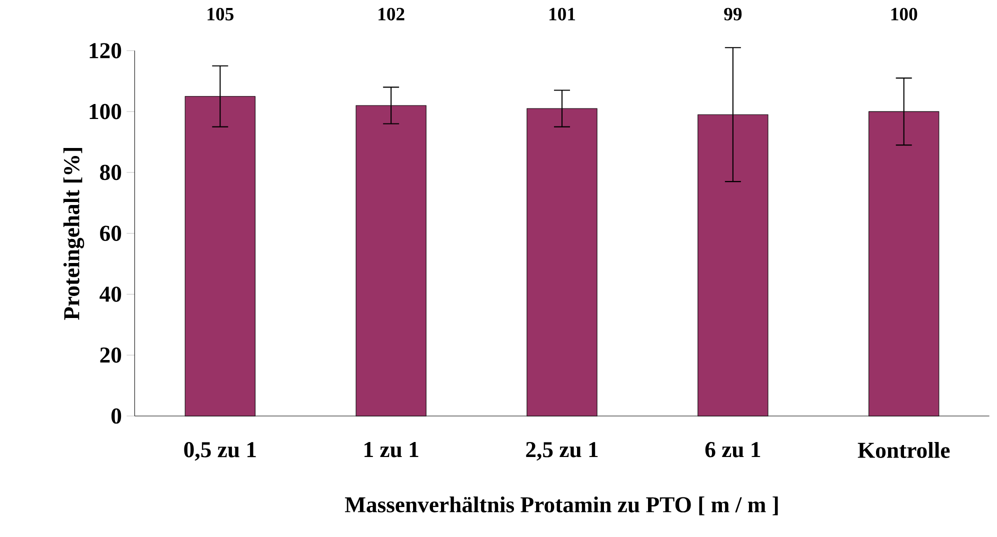 The height and width of the screenshot is (537, 997). Describe the element at coordinates (391, 14) in the screenshot. I see `data-label: 102` at that location.